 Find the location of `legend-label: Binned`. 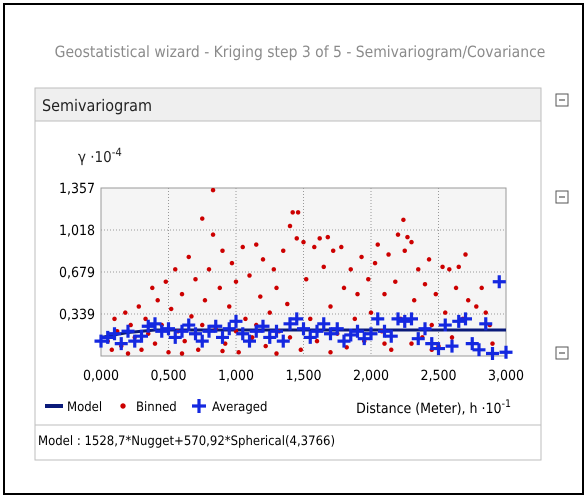

legend-label: Binned is located at coordinates (156, 407).